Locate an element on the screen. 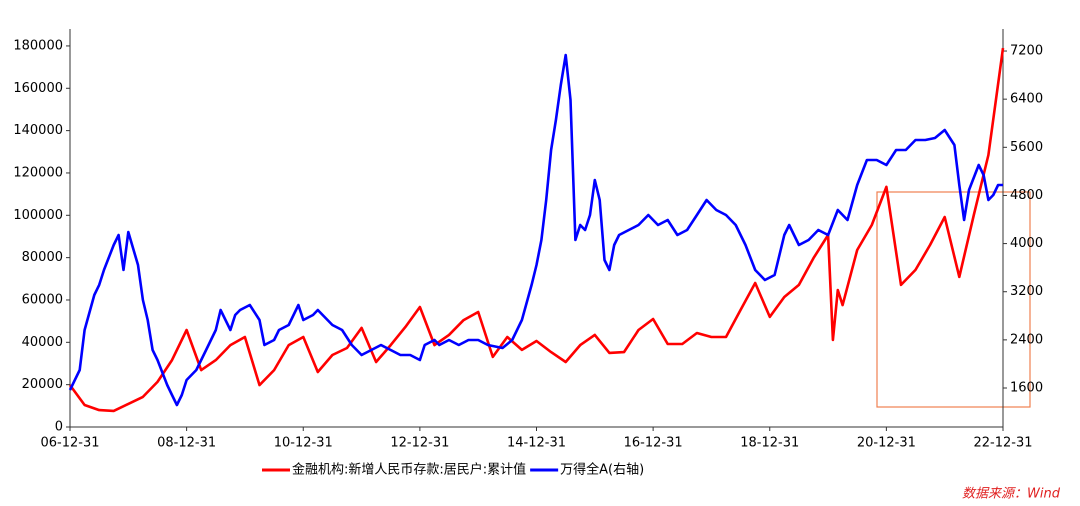 This screenshot has width=1080, height=506. x-tick-label: 12-12-31 is located at coordinates (419, 443).